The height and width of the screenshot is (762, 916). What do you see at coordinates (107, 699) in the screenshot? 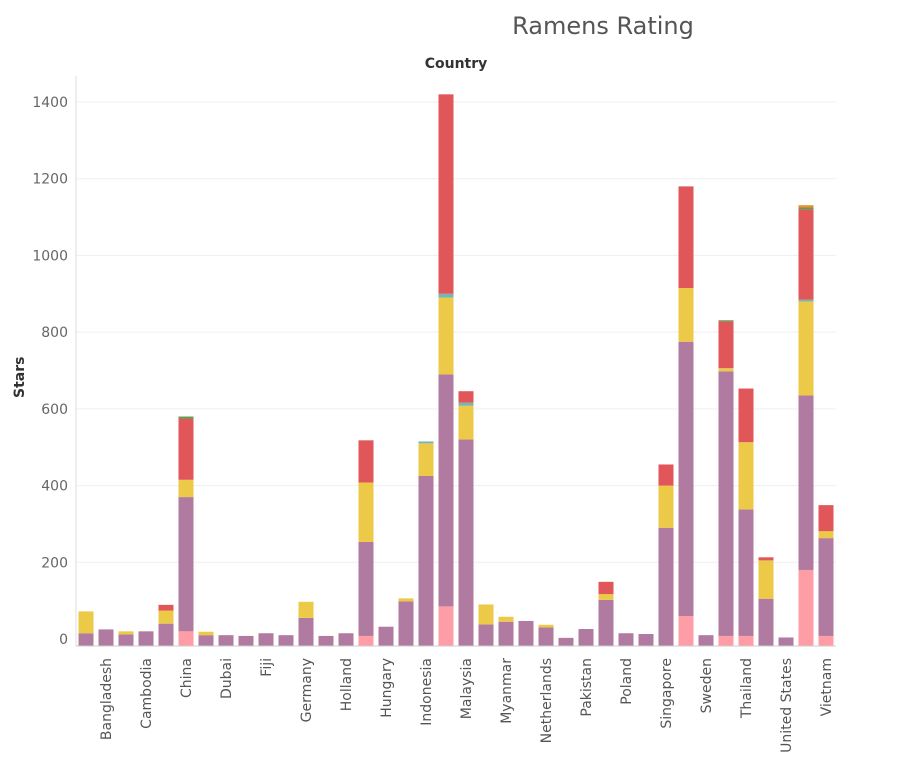
I see `x-tick-label: Bangladesh` at bounding box center [107, 699].